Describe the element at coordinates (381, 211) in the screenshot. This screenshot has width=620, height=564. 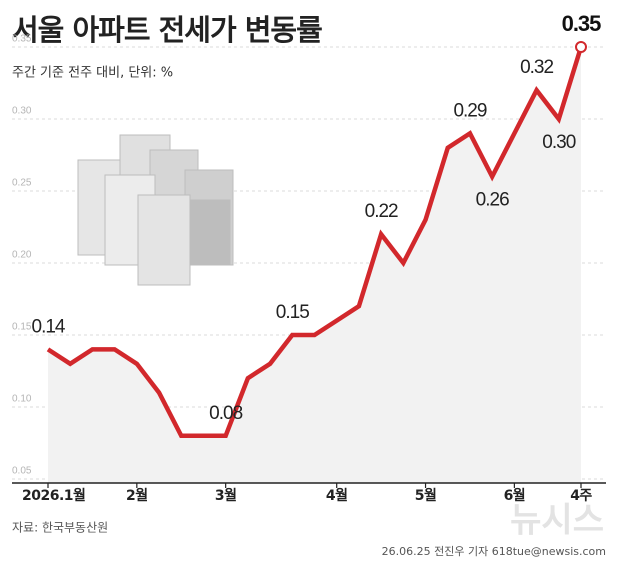
I see `data-label: 0.22` at that location.